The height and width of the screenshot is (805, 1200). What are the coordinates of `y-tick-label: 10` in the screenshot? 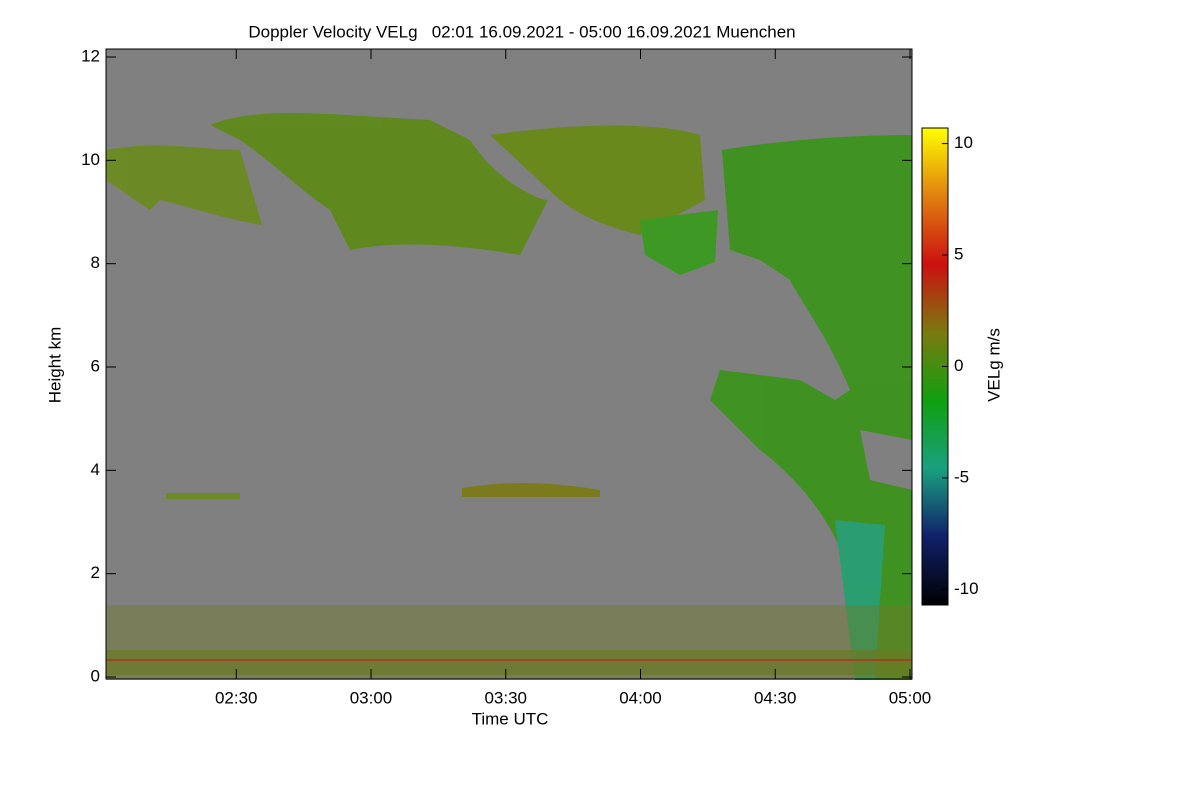 It's located at (90, 159).